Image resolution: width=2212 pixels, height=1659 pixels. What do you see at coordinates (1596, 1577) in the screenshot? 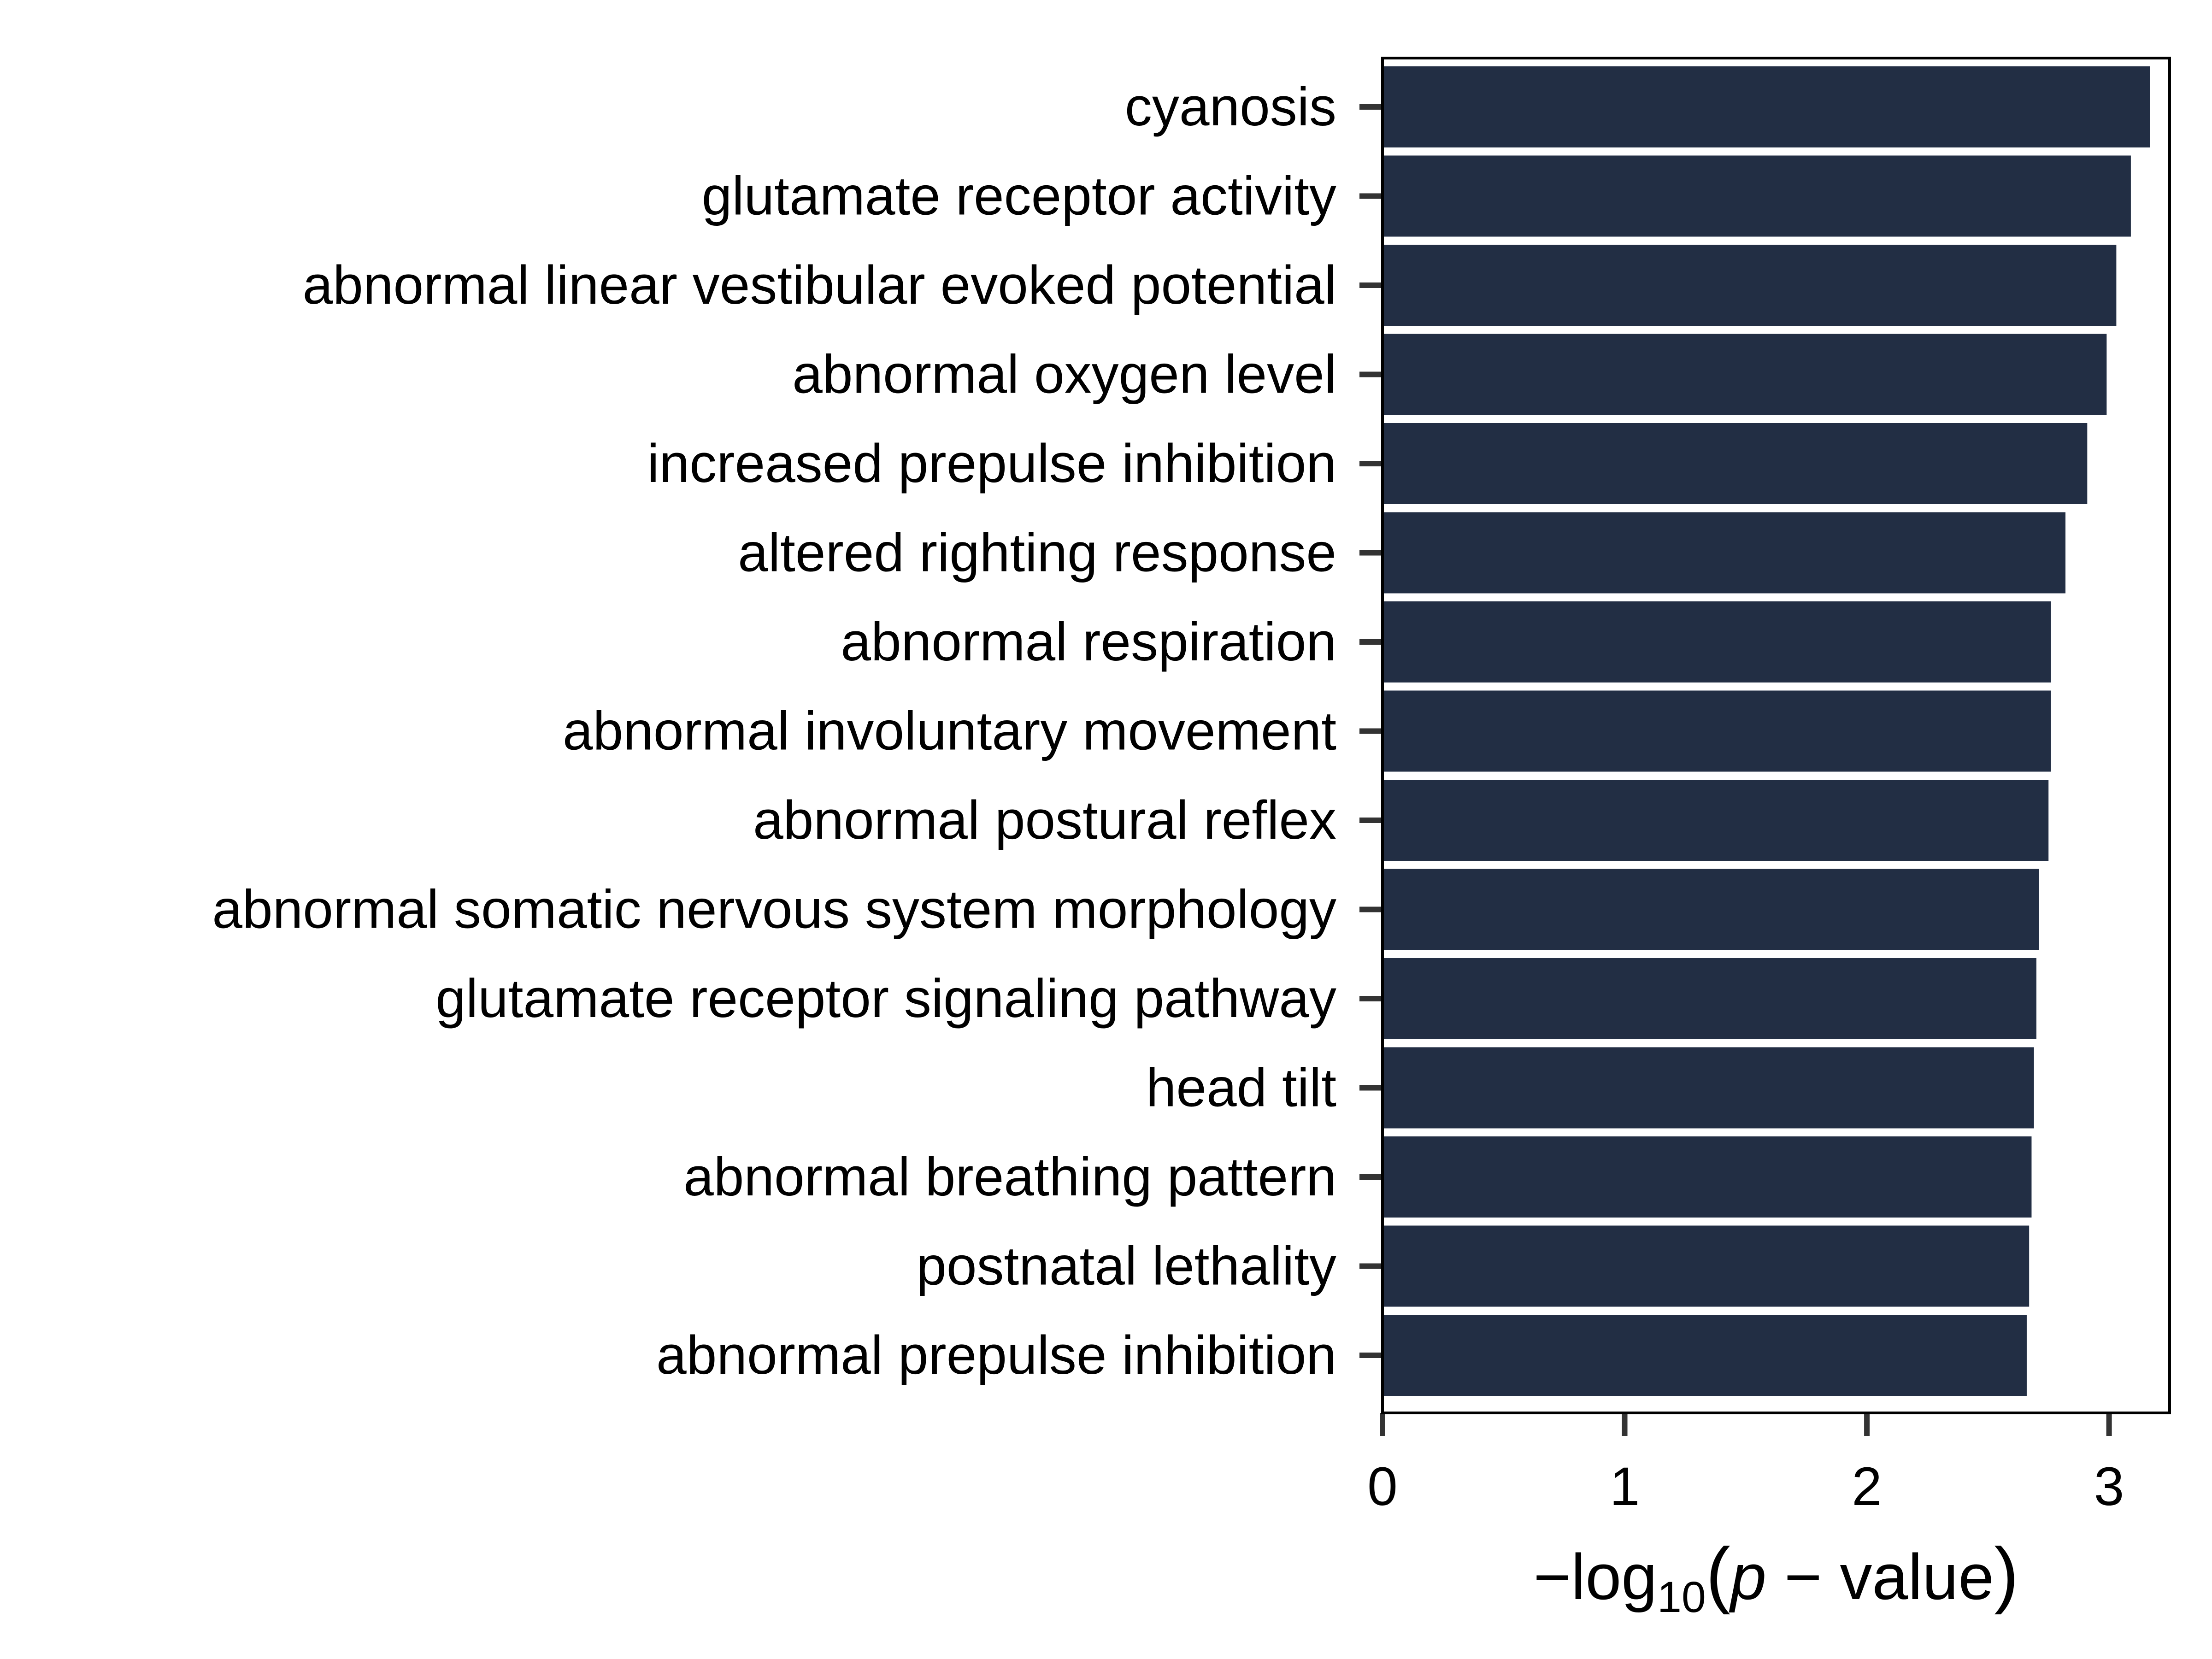
I see `x-axis-title-prefix: −log` at bounding box center [1596, 1577].